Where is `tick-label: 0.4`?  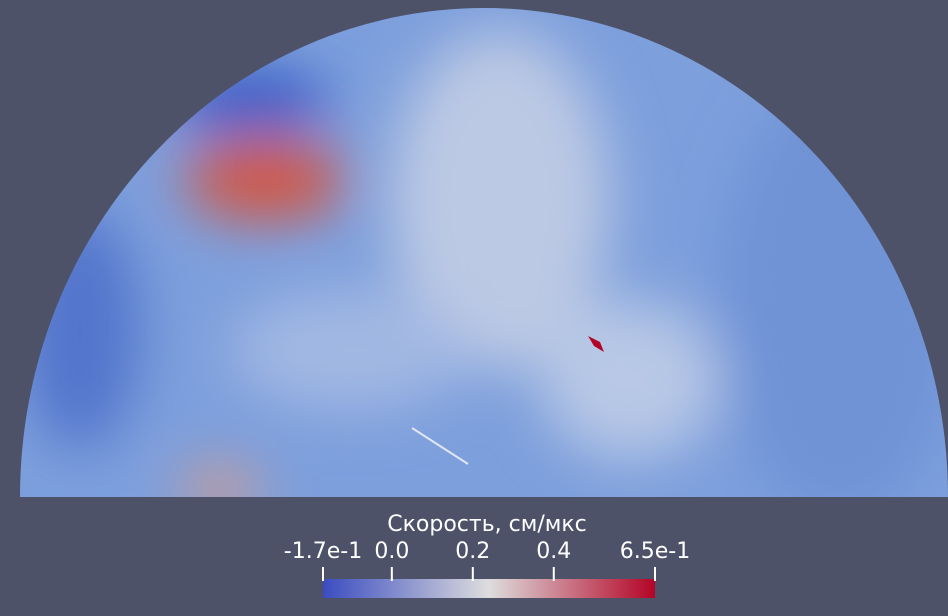
tick-label: 0.4 is located at coordinates (553, 551).